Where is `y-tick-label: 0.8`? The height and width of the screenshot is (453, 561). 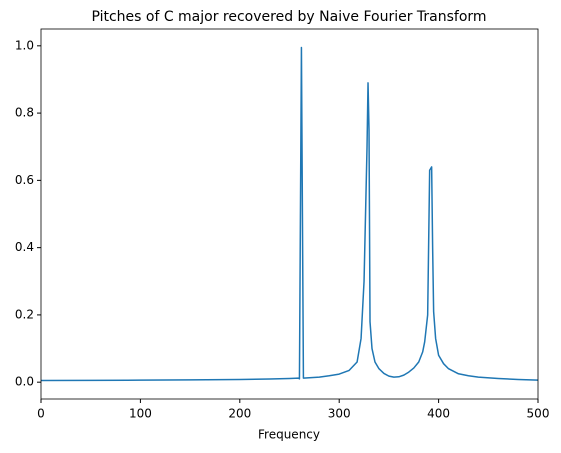 y-tick-label: 0.8 is located at coordinates (24, 113).